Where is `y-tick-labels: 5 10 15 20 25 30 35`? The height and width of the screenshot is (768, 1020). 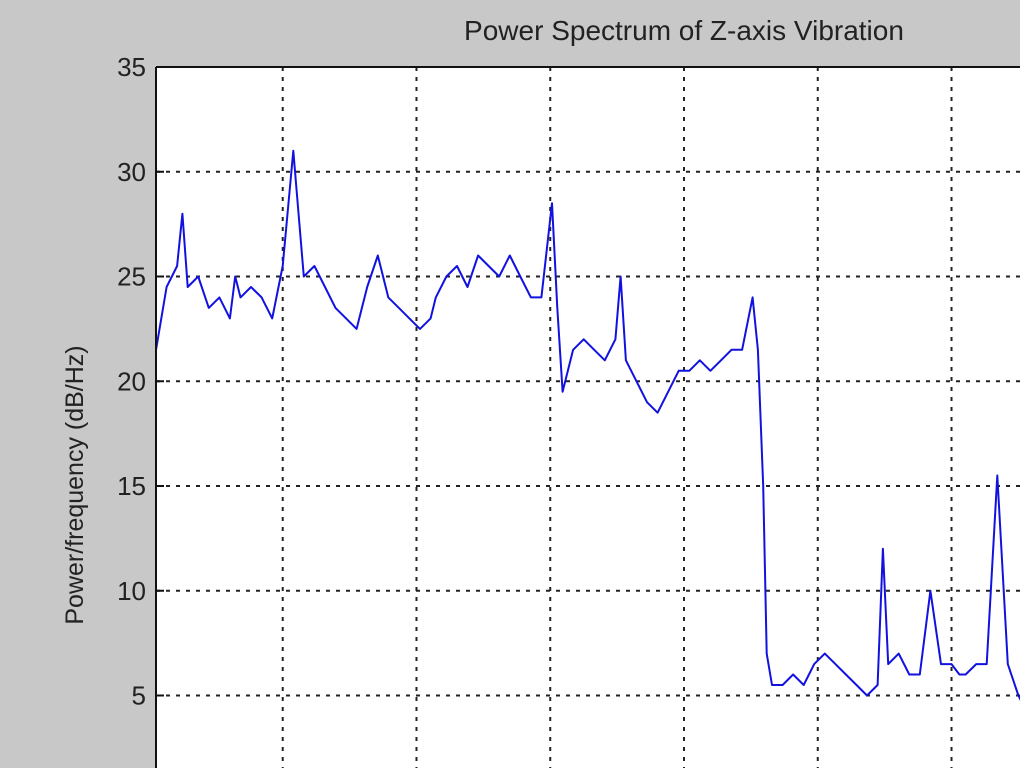
y-tick-labels: 5 10 15 20 25 30 35 is located at coordinates (131, 381).